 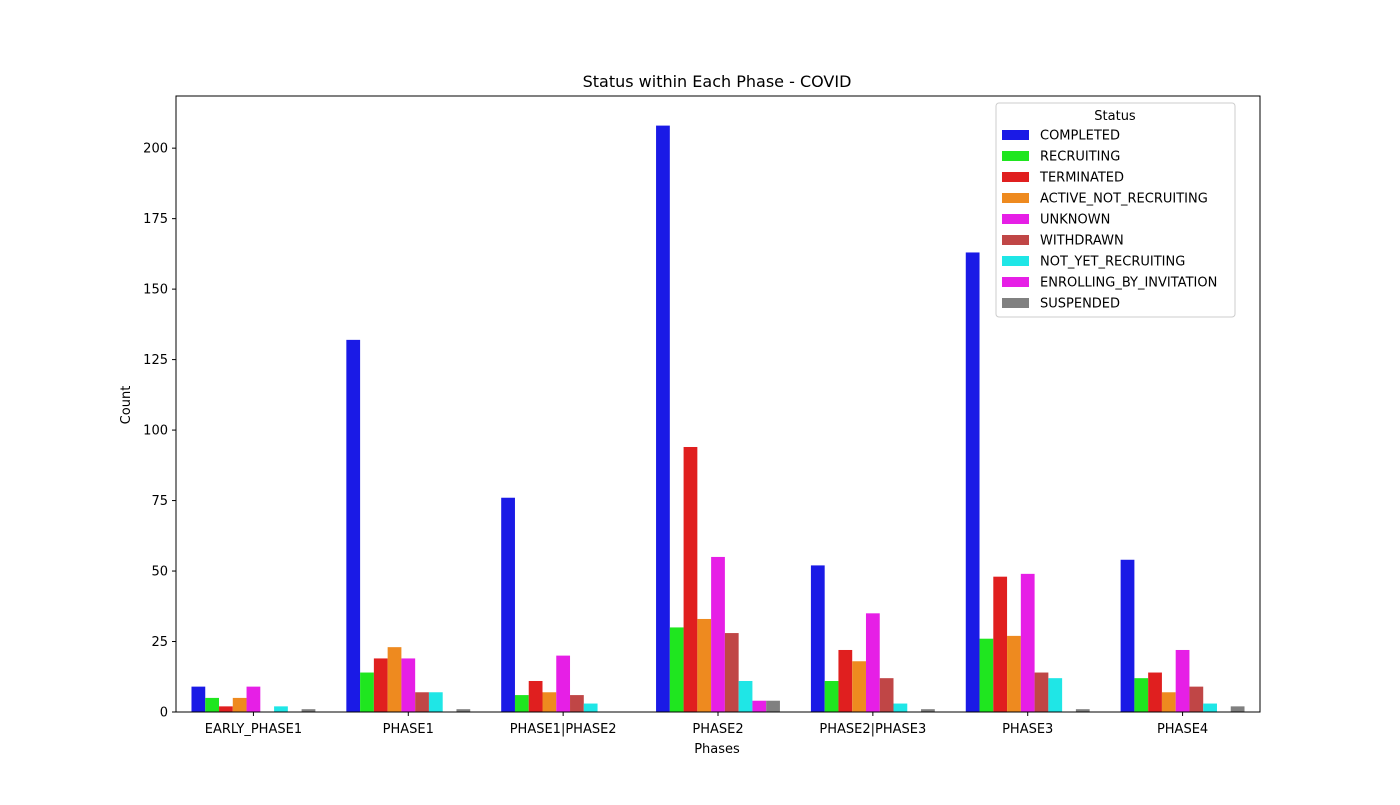 What do you see at coordinates (817, 638) in the screenshot?
I see `bar-completed-phase2-phase3` at bounding box center [817, 638].